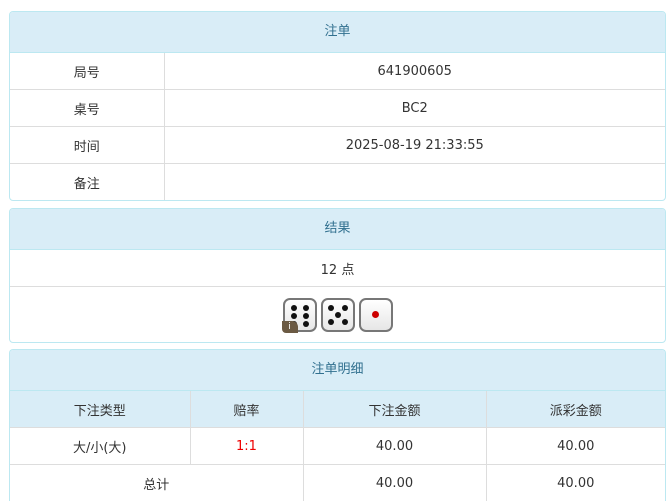 The height and width of the screenshot is (504, 669). What do you see at coordinates (575, 446) in the screenshot?
I see `payout: 40.00` at bounding box center [575, 446].